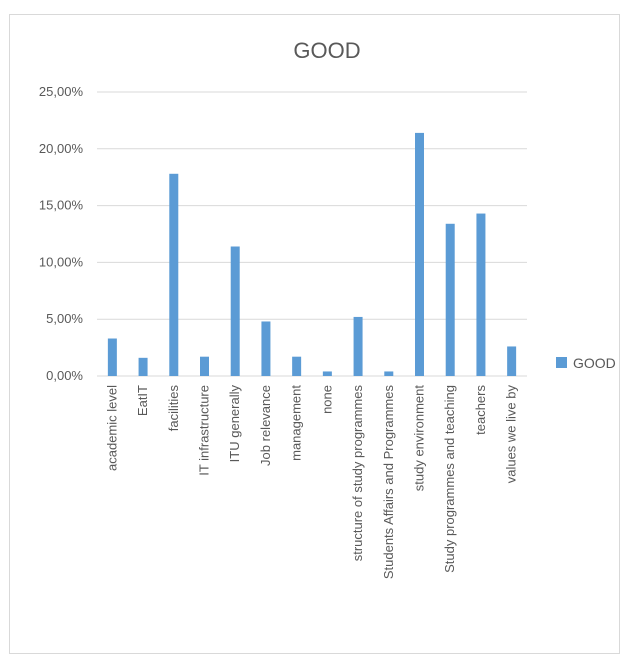  What do you see at coordinates (234, 424) in the screenshot?
I see `x-tick-label: ITU generally` at bounding box center [234, 424].